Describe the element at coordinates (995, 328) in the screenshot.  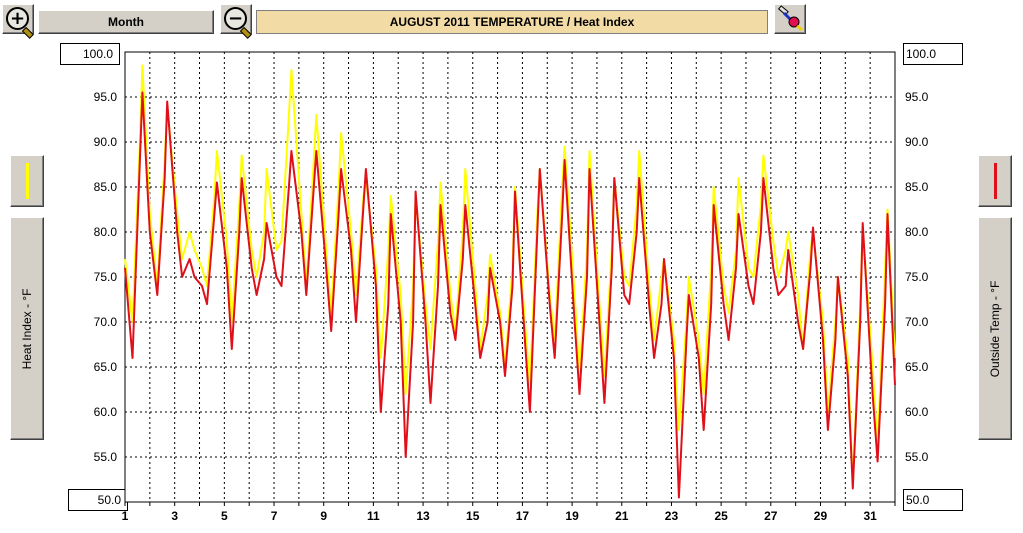
I see `right-axis-title-button: Outside Temp - °F` at that location.